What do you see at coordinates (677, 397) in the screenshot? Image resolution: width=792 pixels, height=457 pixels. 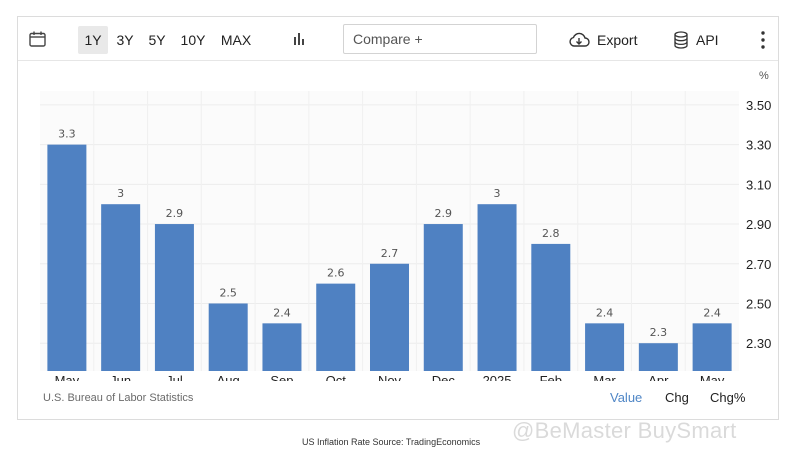 I see `view-tab-chg: Chg` at bounding box center [677, 397].